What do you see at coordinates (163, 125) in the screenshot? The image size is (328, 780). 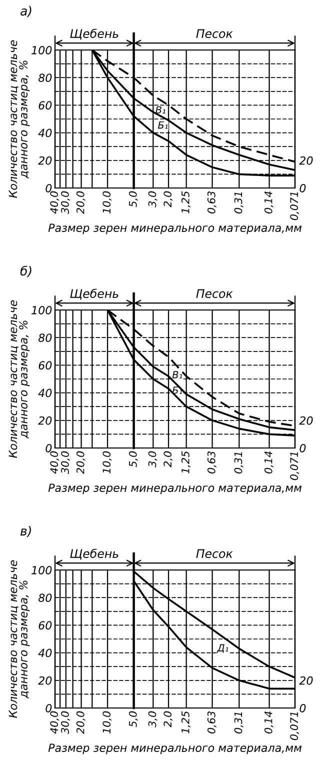 I see `annotation: Б₁` at bounding box center [163, 125].